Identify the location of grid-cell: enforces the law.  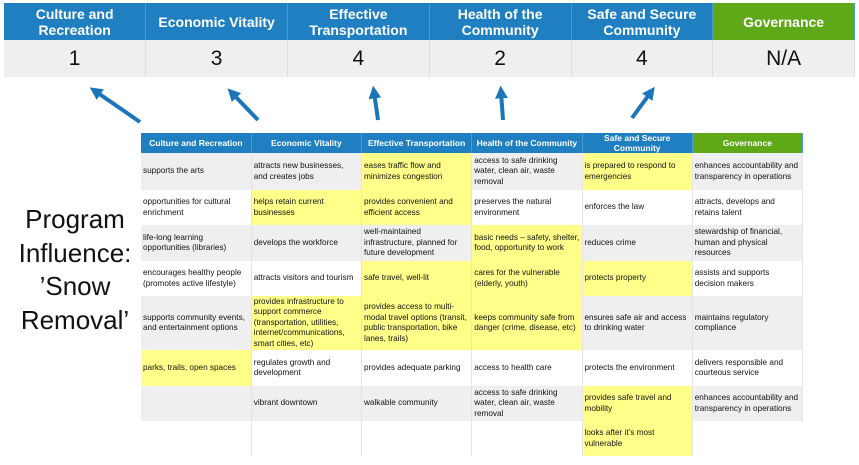
(637, 207).